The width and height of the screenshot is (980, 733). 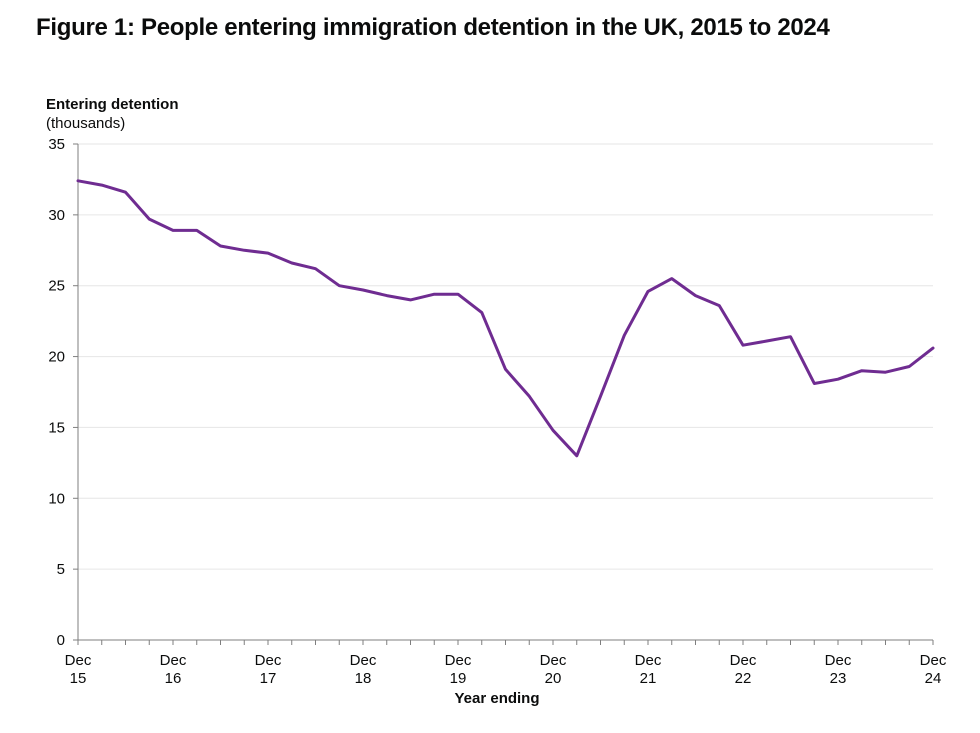 What do you see at coordinates (85, 123) in the screenshot?
I see `y-axis-unit-label: (thousands)` at bounding box center [85, 123].